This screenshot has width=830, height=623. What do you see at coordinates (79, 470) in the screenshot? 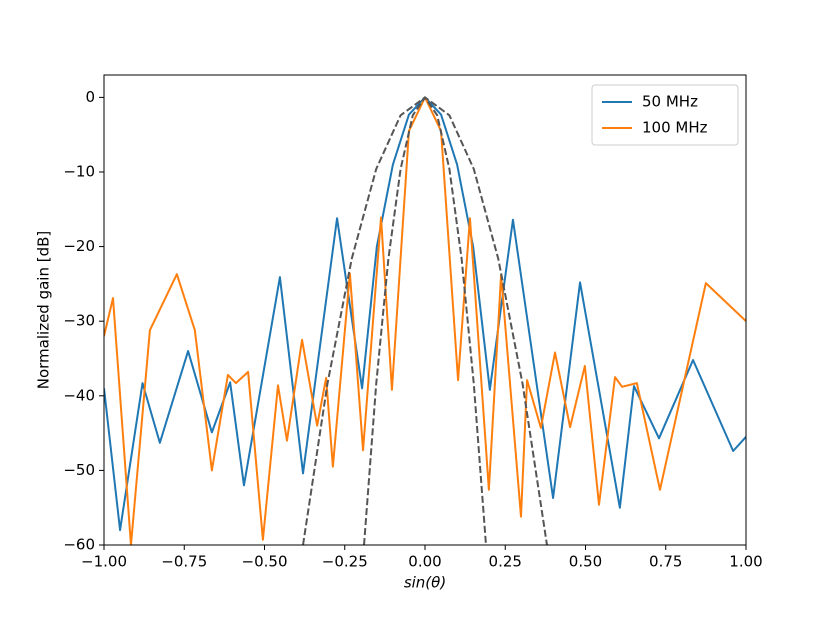
I see `y-tick-label: −50` at bounding box center [79, 470].